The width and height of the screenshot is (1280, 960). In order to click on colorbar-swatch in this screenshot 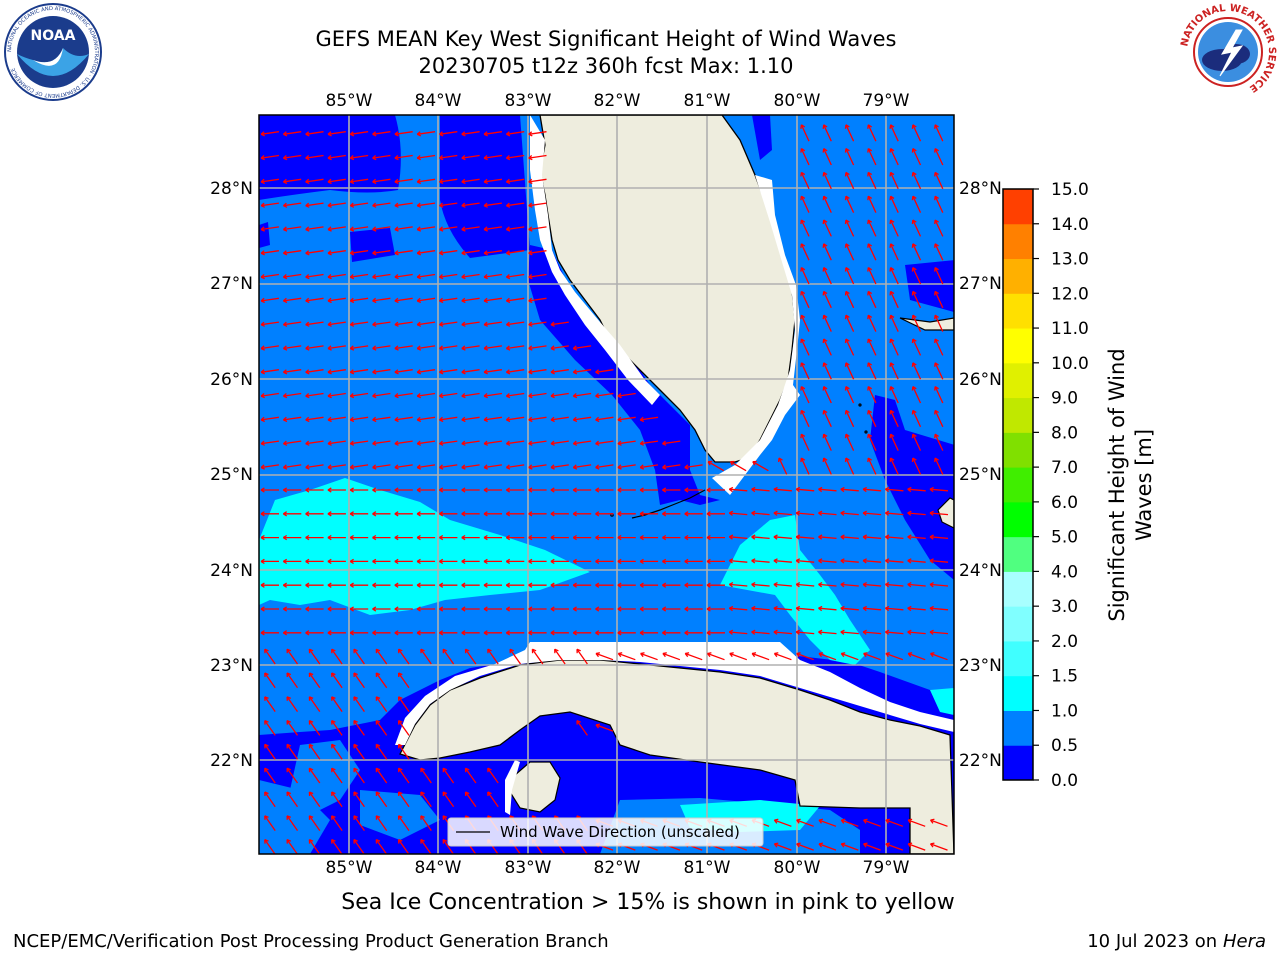, I will do `click(1018, 554)`.